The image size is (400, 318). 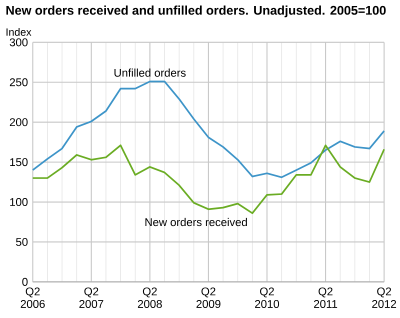 I want to click on y-tick-label: 250, so click(x=19, y=82).